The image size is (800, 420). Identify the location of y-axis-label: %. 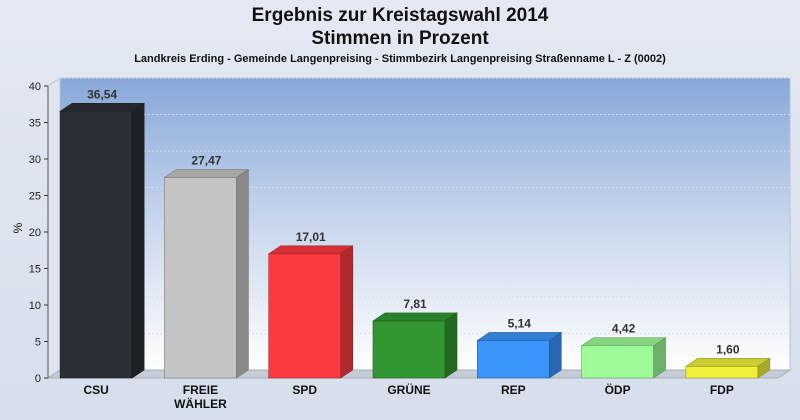
(18, 227).